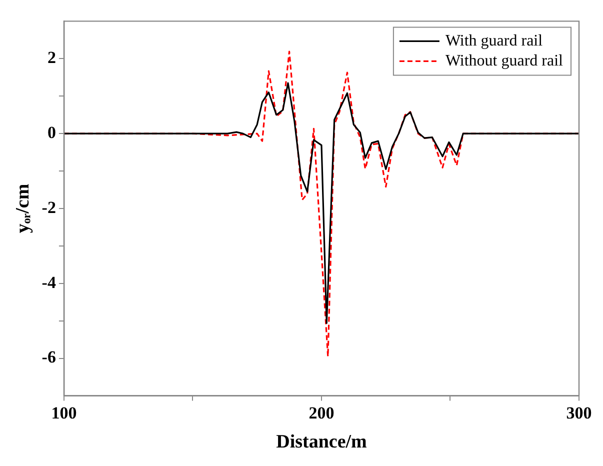  What do you see at coordinates (49, 357) in the screenshot?
I see `y-tick-label: -6` at bounding box center [49, 357].